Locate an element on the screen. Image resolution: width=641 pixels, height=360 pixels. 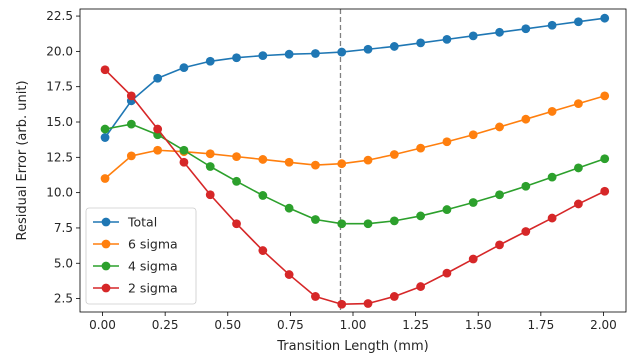
legend-item-total: Total is located at coordinates (125, 222).